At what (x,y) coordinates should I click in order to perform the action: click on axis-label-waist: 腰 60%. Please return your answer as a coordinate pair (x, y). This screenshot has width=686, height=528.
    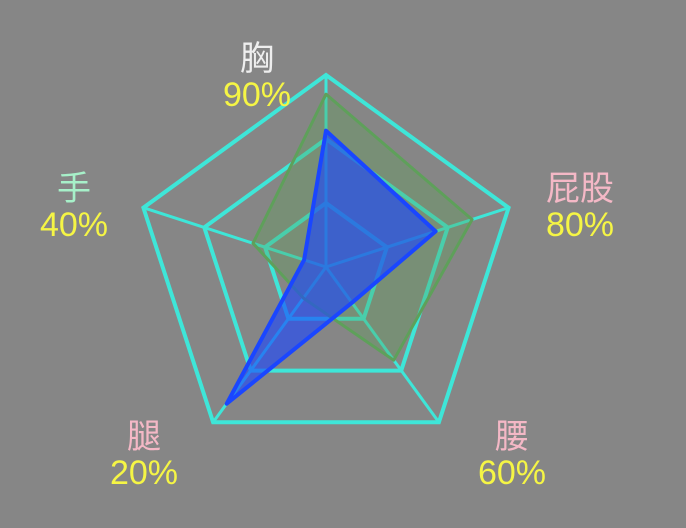
    Looking at the image, I should click on (512, 455).